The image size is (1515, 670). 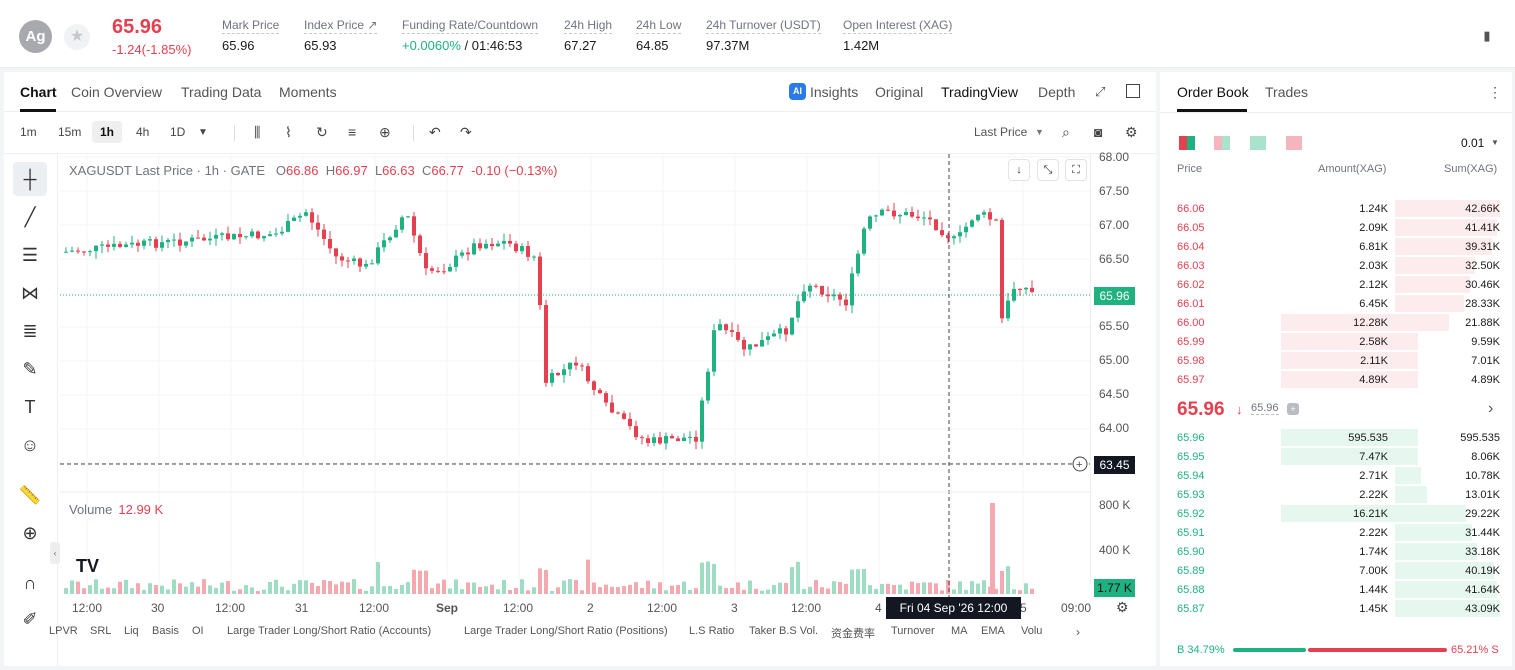 What do you see at coordinates (117, 92) in the screenshot?
I see `tab-coin-overview: Coin Overview` at bounding box center [117, 92].